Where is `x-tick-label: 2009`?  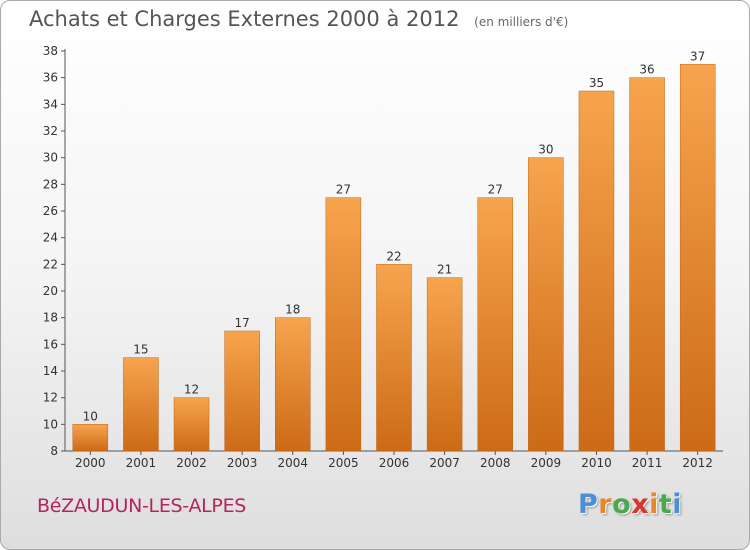
x-tick-label: 2009 is located at coordinates (546, 463).